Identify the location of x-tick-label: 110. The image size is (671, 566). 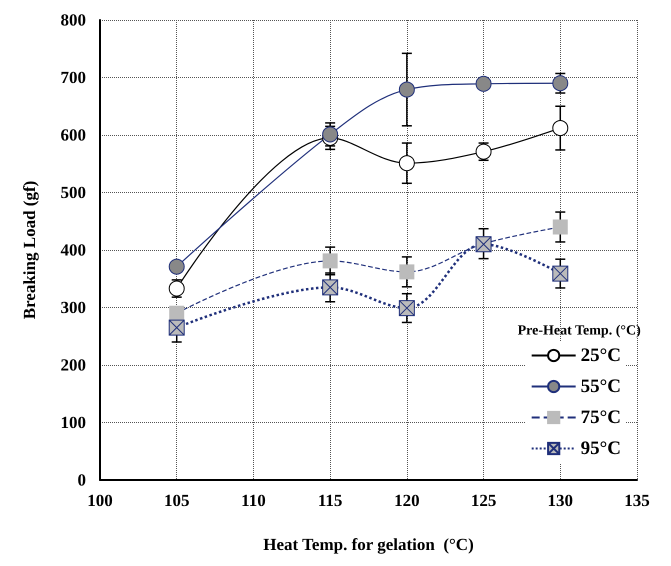
(253, 500).